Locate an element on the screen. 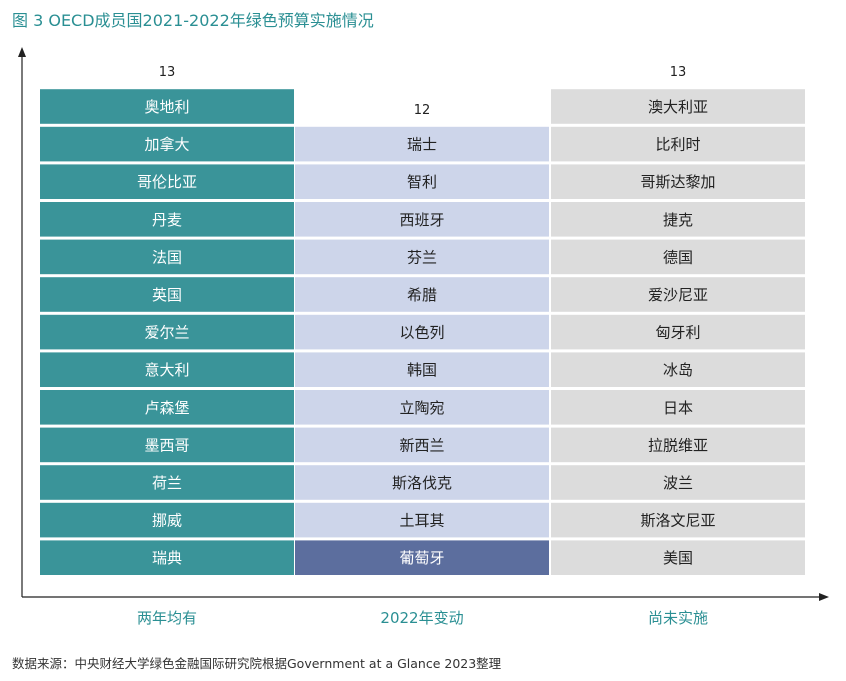 This screenshot has width=846, height=681. category-label: 尚未实施 is located at coordinates (678, 618).